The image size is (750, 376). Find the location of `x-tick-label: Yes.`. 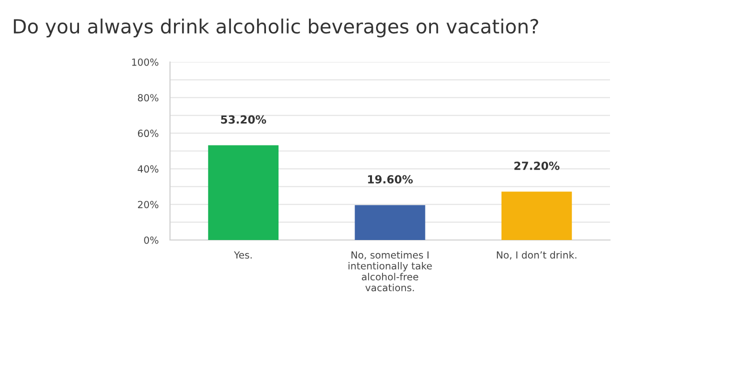

x-tick-label: Yes. is located at coordinates (243, 255).